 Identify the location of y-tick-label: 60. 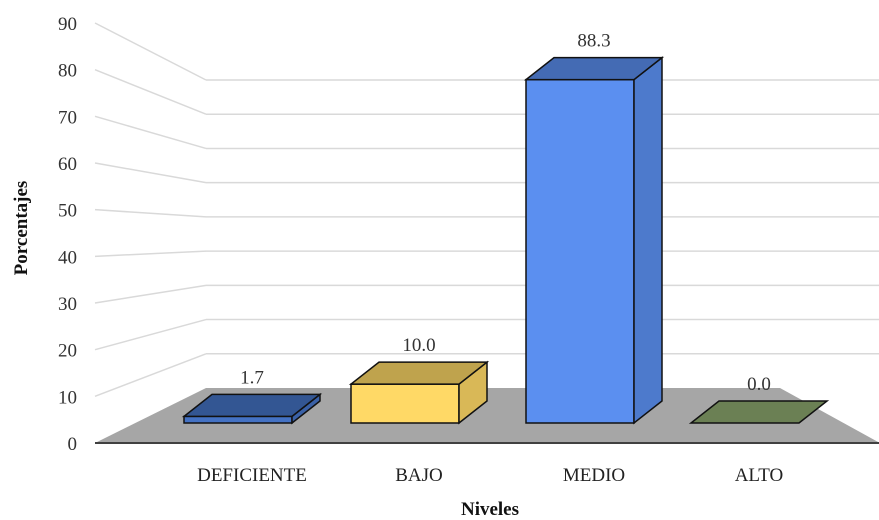
(67, 164).